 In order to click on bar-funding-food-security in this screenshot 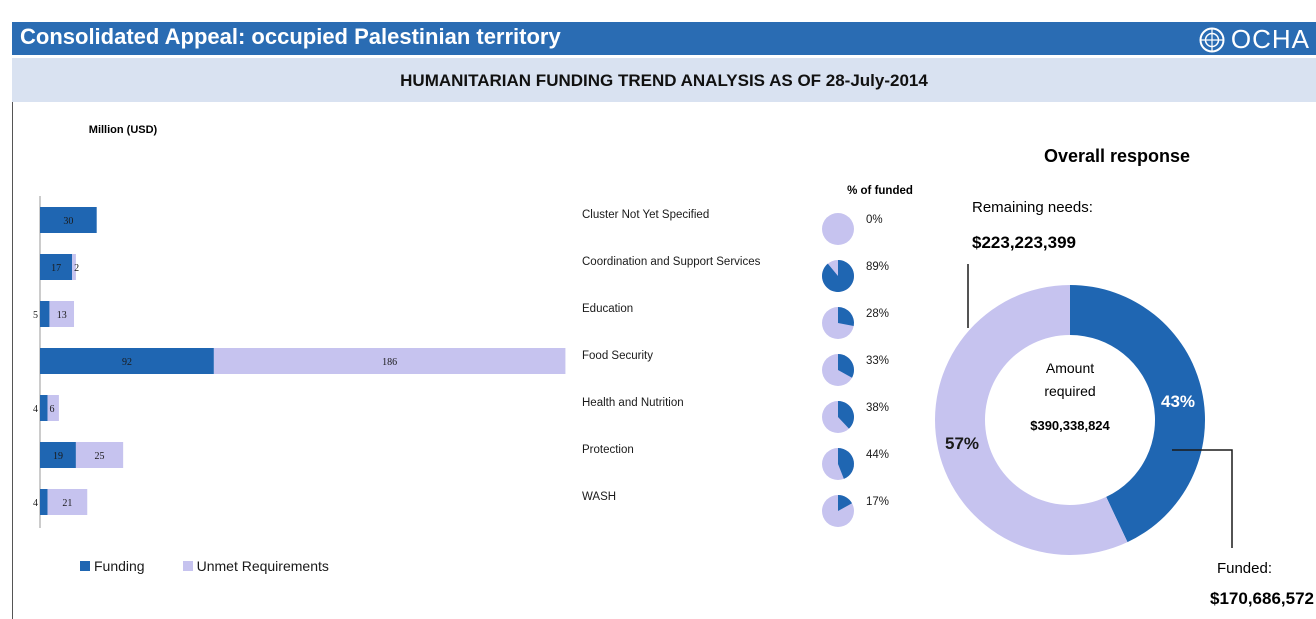, I will do `click(127, 361)`.